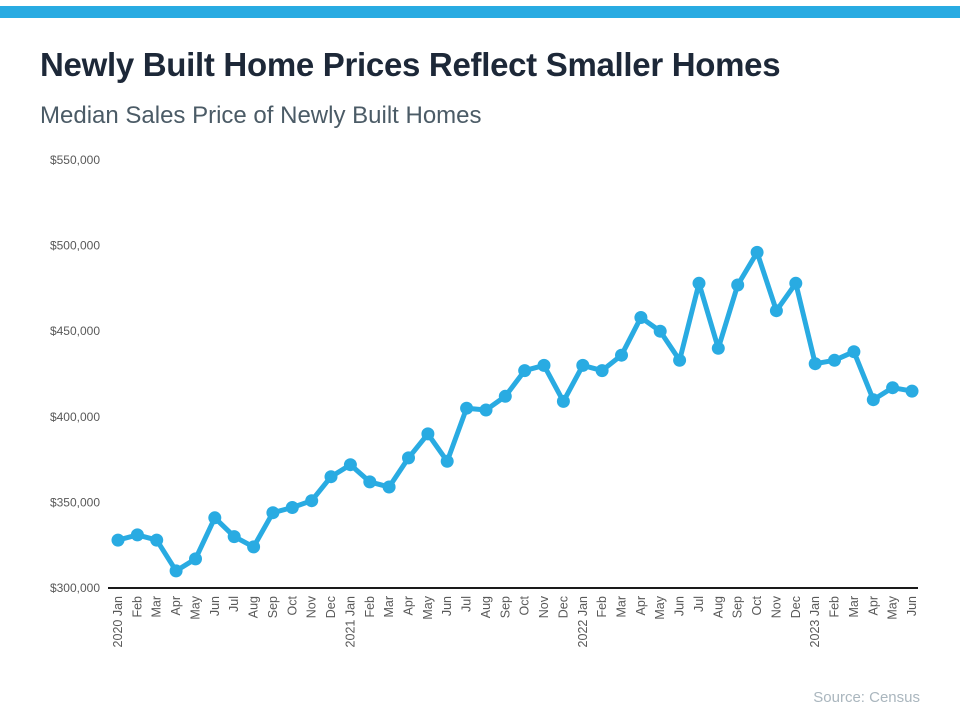 The height and width of the screenshot is (720, 960). Describe the element at coordinates (118, 621) in the screenshot. I see `x-axis-label: 2020 Jan` at that location.